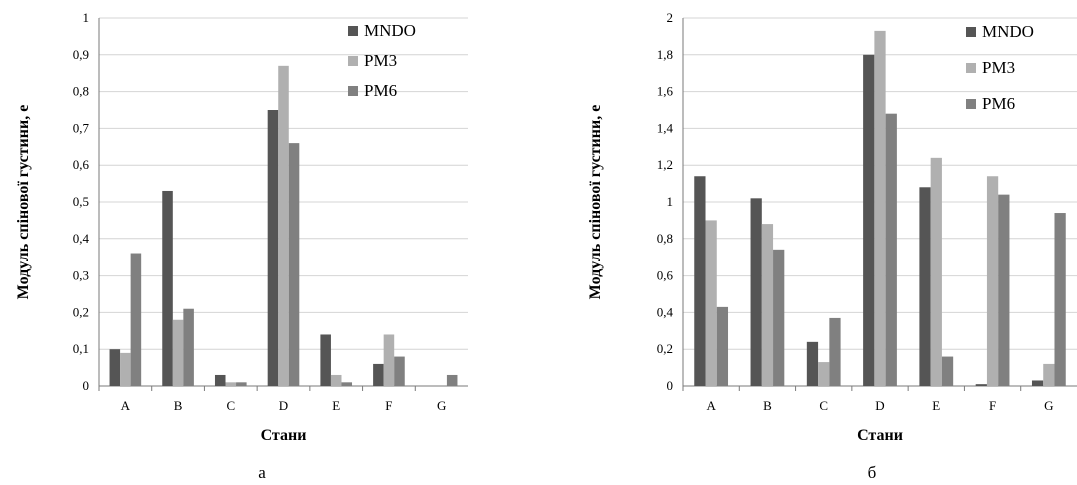 The width and height of the screenshot is (1077, 485). Describe the element at coordinates (872, 472) in the screenshot. I see `panel-label: б` at that location.